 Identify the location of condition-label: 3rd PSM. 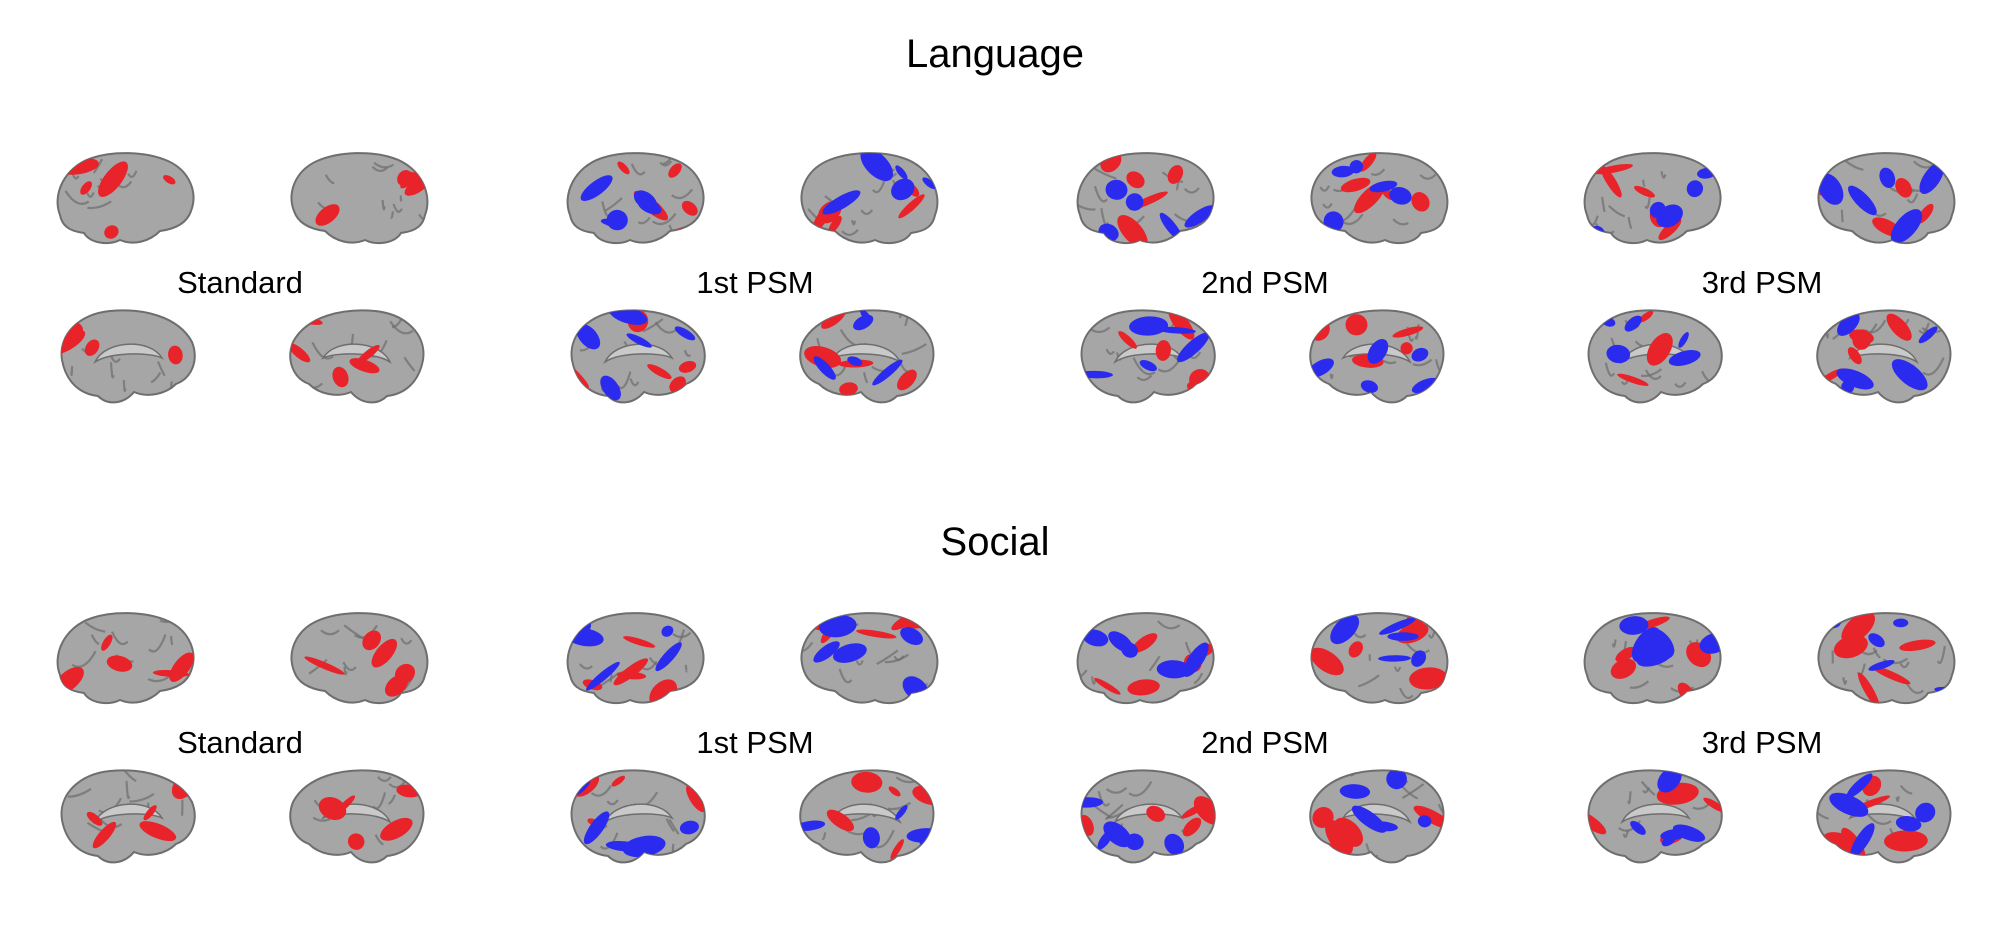
(1762, 742).